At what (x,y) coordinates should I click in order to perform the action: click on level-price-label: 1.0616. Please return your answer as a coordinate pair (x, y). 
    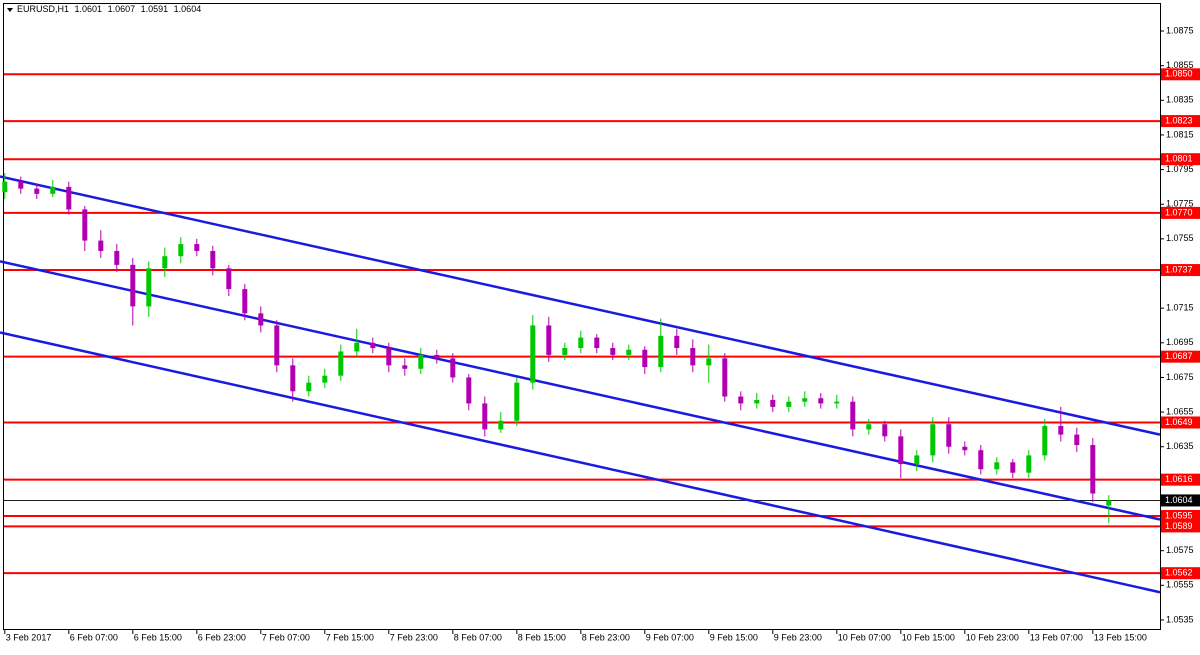
    Looking at the image, I should click on (1179, 479).